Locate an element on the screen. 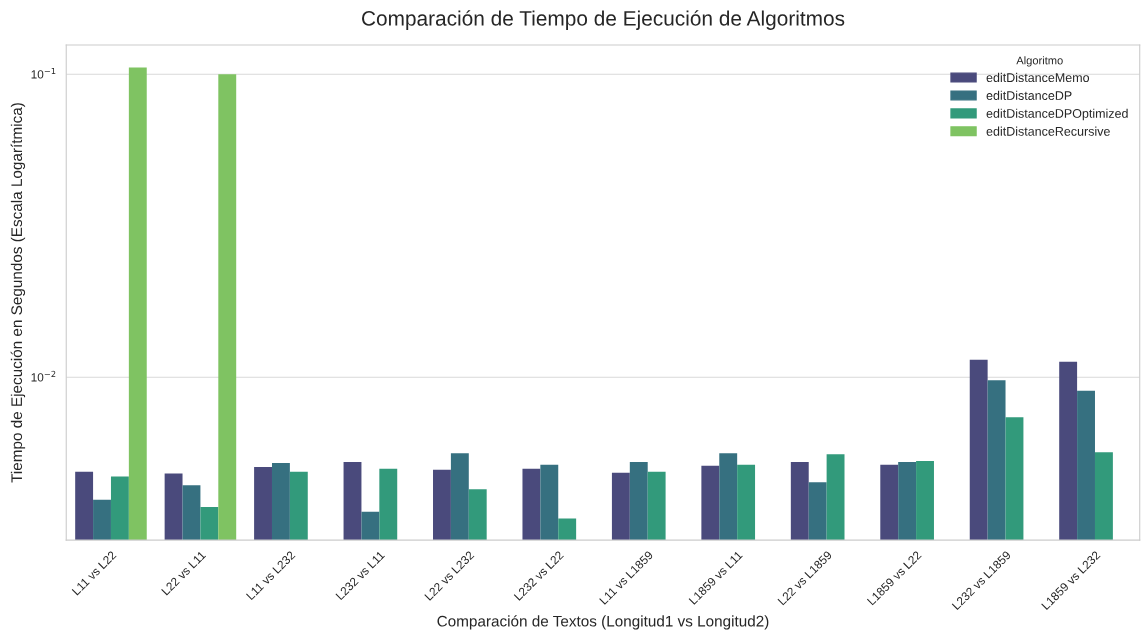 Image resolution: width=1142 pixels, height=643 pixels. y-axis-title: Tiempo de Ejecución en Segundos (Escala Logarítmica) is located at coordinates (18, 293).